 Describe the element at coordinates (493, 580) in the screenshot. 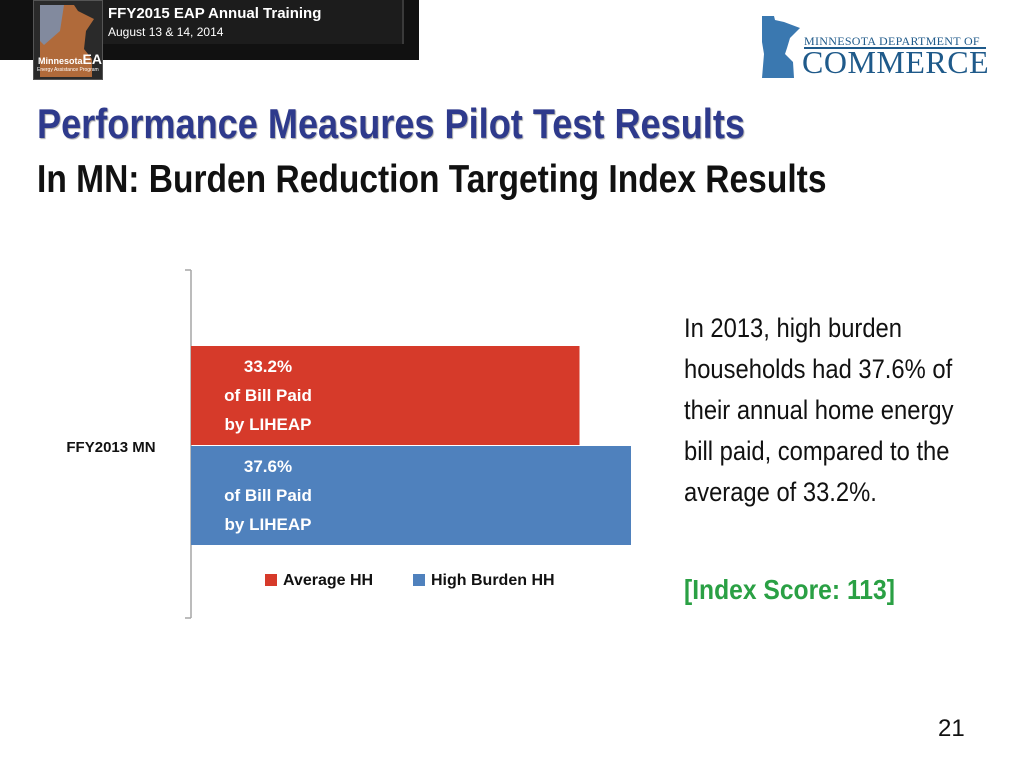

I see `legend-label-1: High Burden HH` at that location.